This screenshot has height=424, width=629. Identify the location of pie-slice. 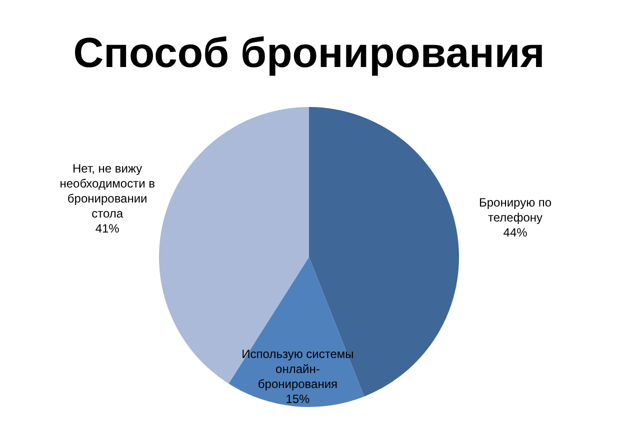
(296, 332).